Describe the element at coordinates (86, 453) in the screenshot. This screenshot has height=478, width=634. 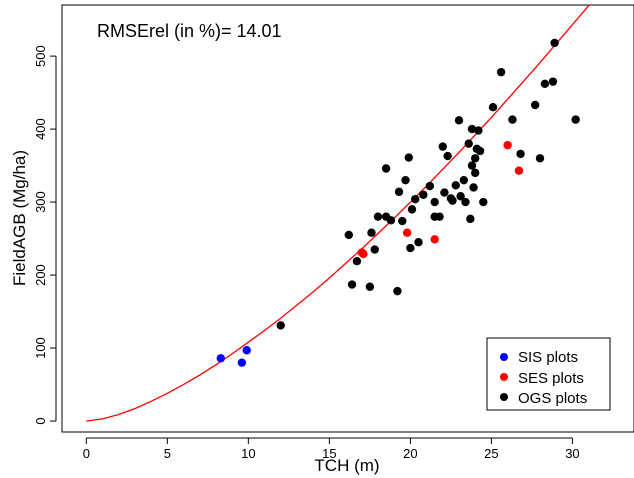
I see `x-tick-label: 0` at that location.